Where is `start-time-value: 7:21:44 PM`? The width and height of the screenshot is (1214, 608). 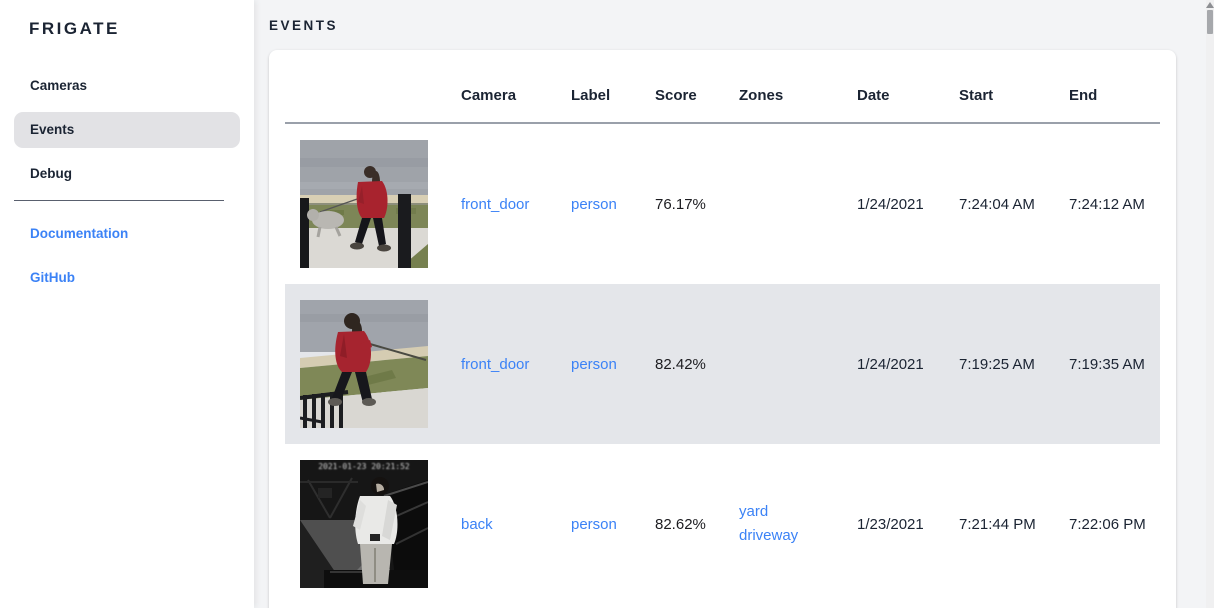 start-time-value: 7:21:44 PM is located at coordinates (997, 524).